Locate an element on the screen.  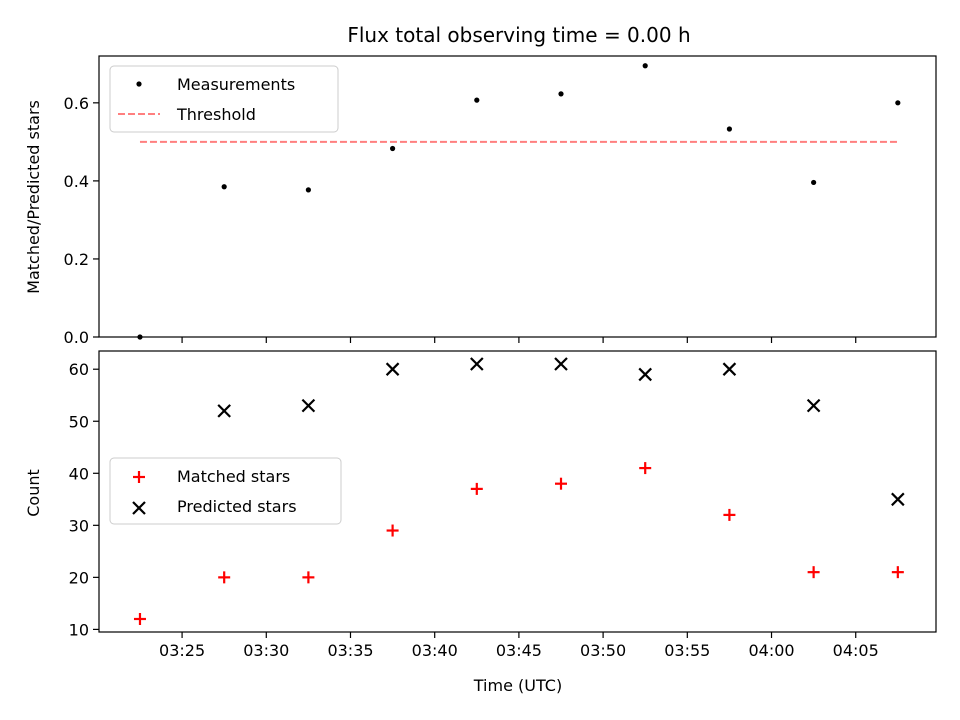
bottom-legend-box is located at coordinates (225, 491).